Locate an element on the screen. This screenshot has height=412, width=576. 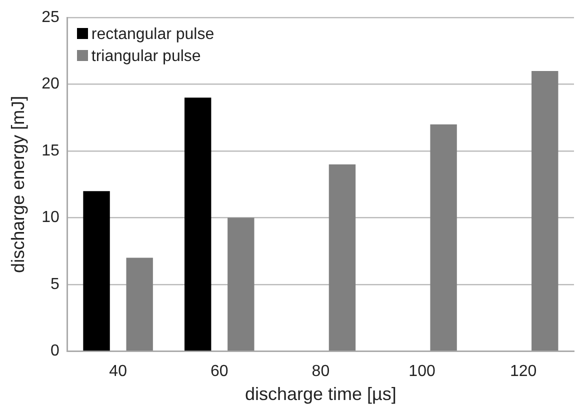
legend-label: rectangular pulse is located at coordinates (152, 34).